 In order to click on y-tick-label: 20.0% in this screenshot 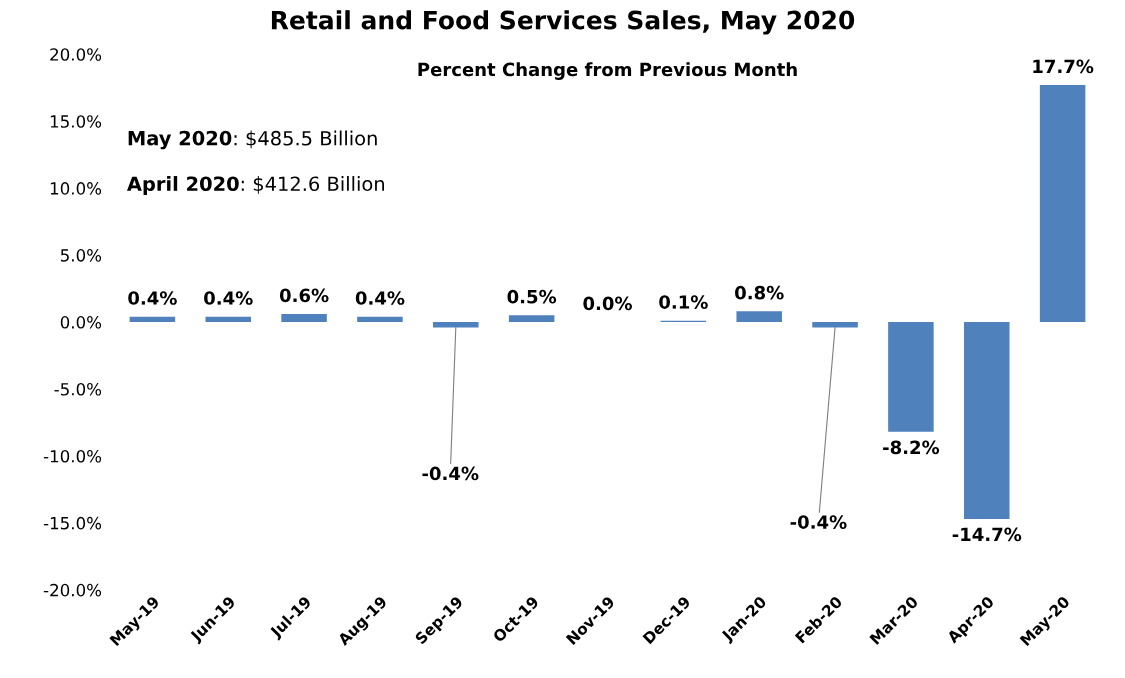, I will do `click(76, 54)`.